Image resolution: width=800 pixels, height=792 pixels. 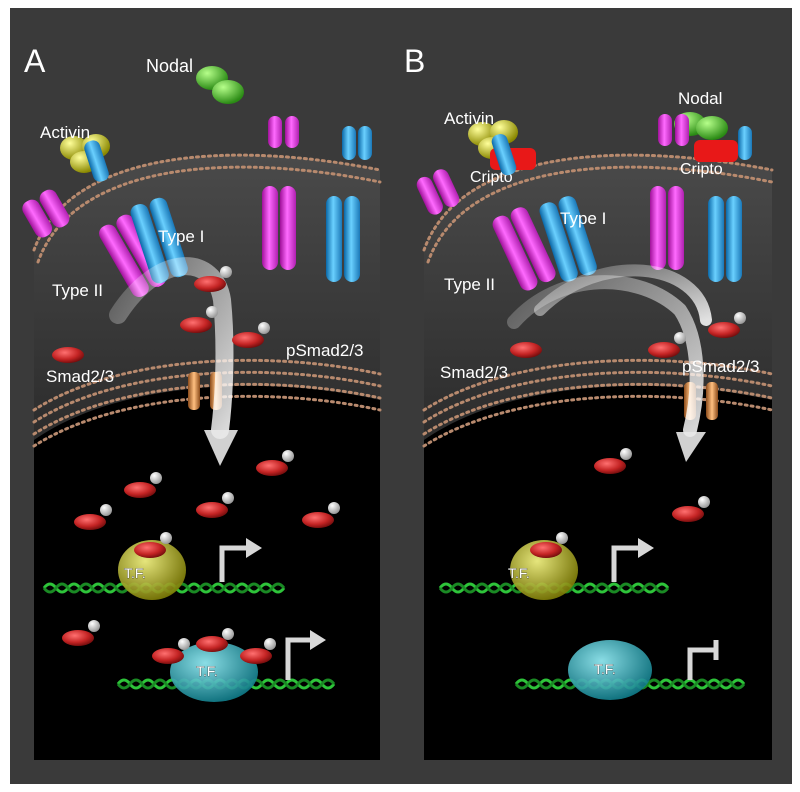 What do you see at coordinates (544, 570) in the screenshot?
I see `panel-b-tf-yellow` at bounding box center [544, 570].